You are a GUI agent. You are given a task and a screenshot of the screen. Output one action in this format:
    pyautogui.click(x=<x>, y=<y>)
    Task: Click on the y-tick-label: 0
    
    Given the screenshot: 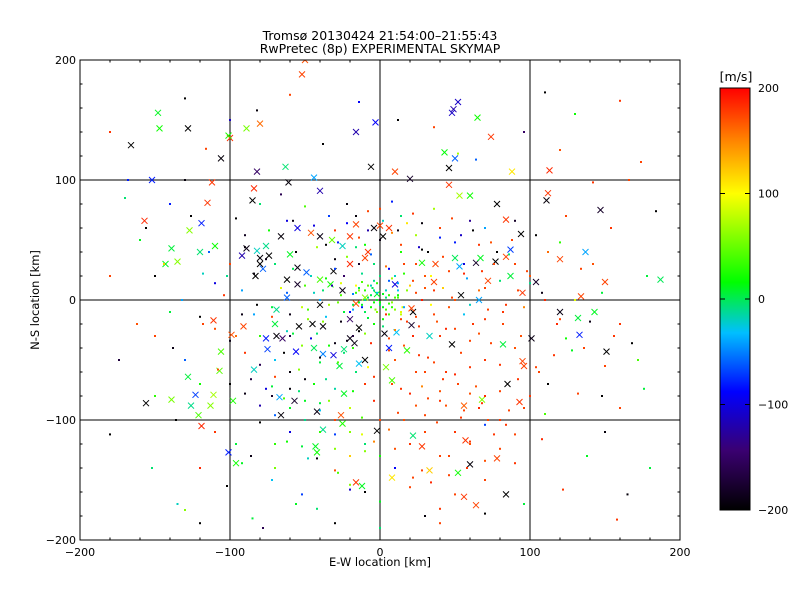 What is the action you would take?
    pyautogui.click(x=72, y=300)
    